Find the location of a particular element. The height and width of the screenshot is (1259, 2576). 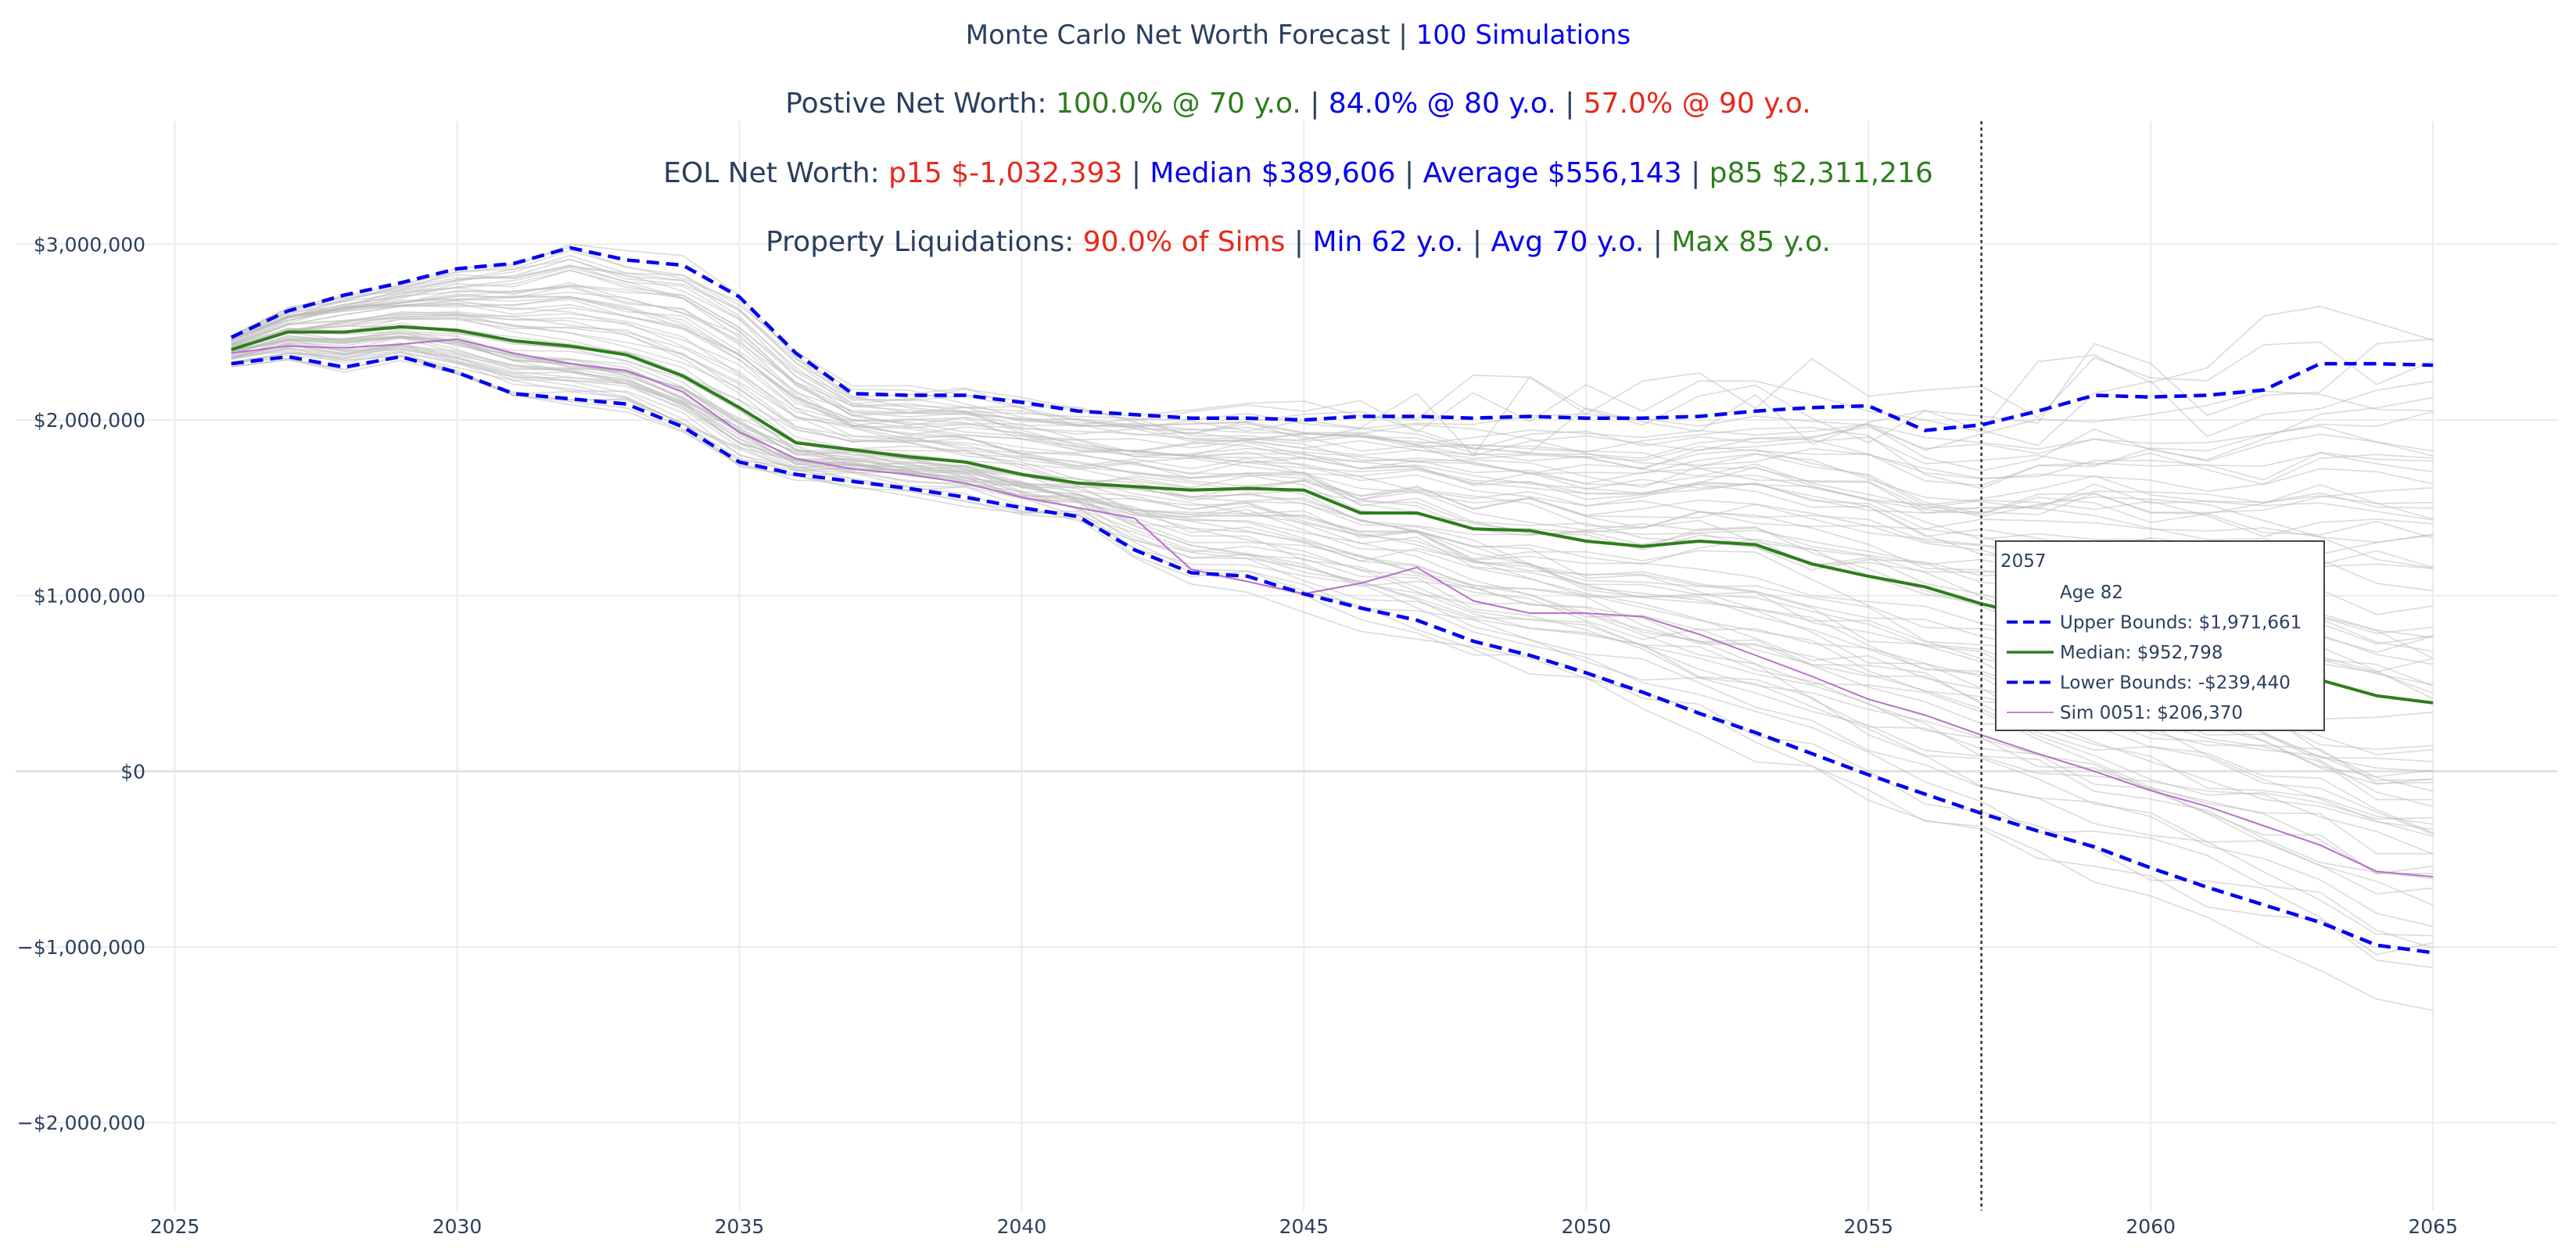

line4-segment-2: | is located at coordinates (1298, 242).